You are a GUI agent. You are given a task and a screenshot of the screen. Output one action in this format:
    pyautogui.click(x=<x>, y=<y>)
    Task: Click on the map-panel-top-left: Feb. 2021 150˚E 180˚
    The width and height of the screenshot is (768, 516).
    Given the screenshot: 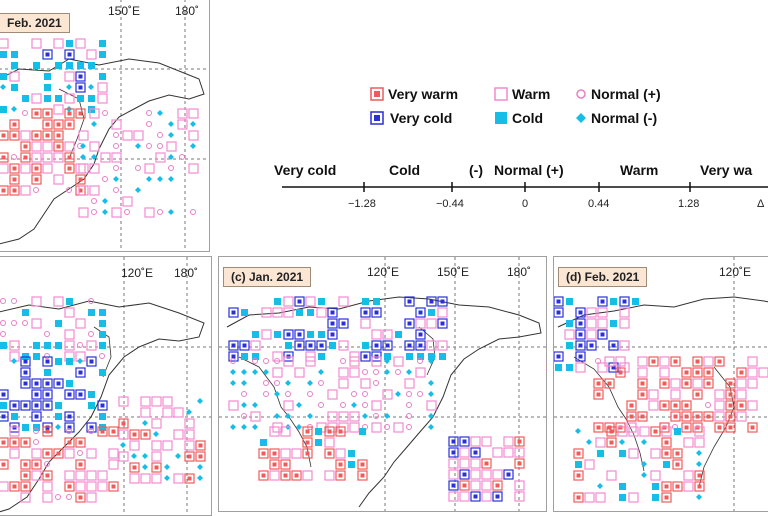 What is the action you would take?
    pyautogui.click(x=105, y=126)
    